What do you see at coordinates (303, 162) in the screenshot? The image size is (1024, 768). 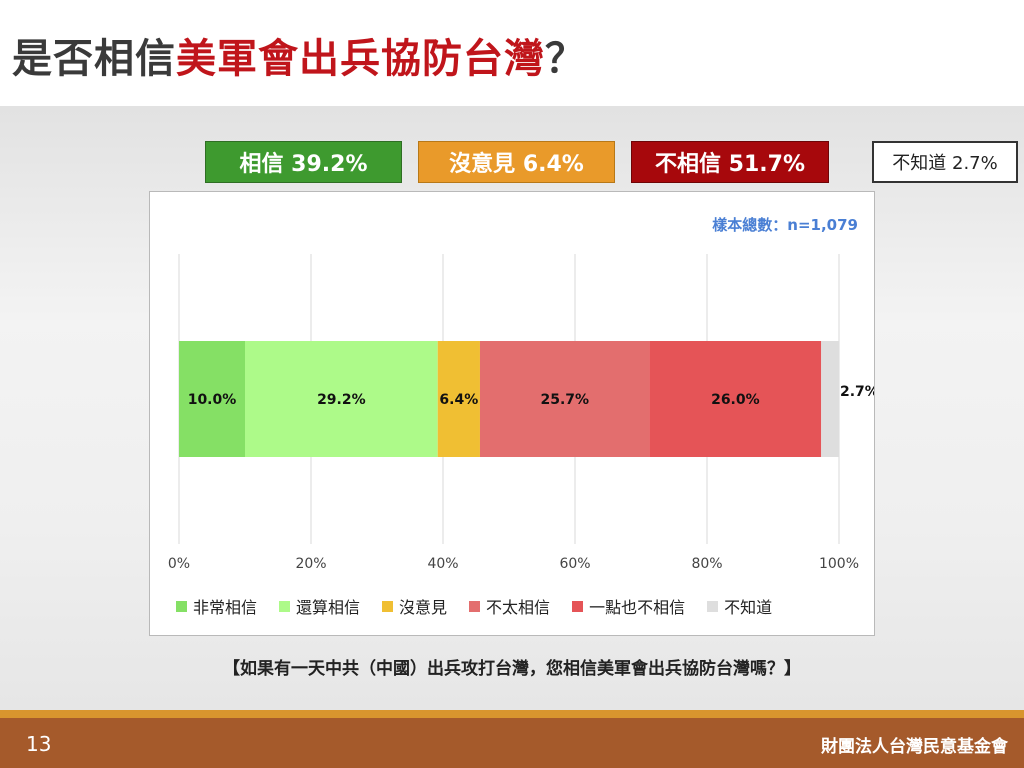 I see `summary-agree-box: 相信 39.2%` at bounding box center [303, 162].